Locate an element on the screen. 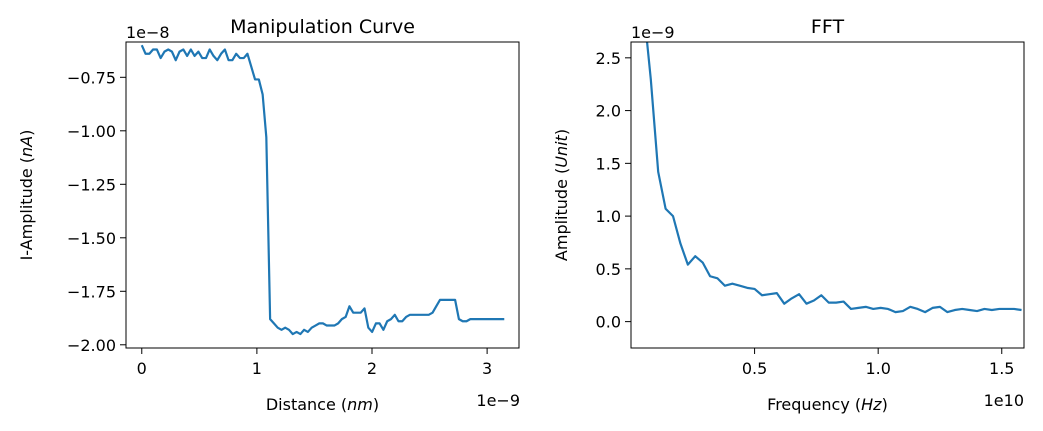  y-tick-label: −1.50 is located at coordinates (91, 238).